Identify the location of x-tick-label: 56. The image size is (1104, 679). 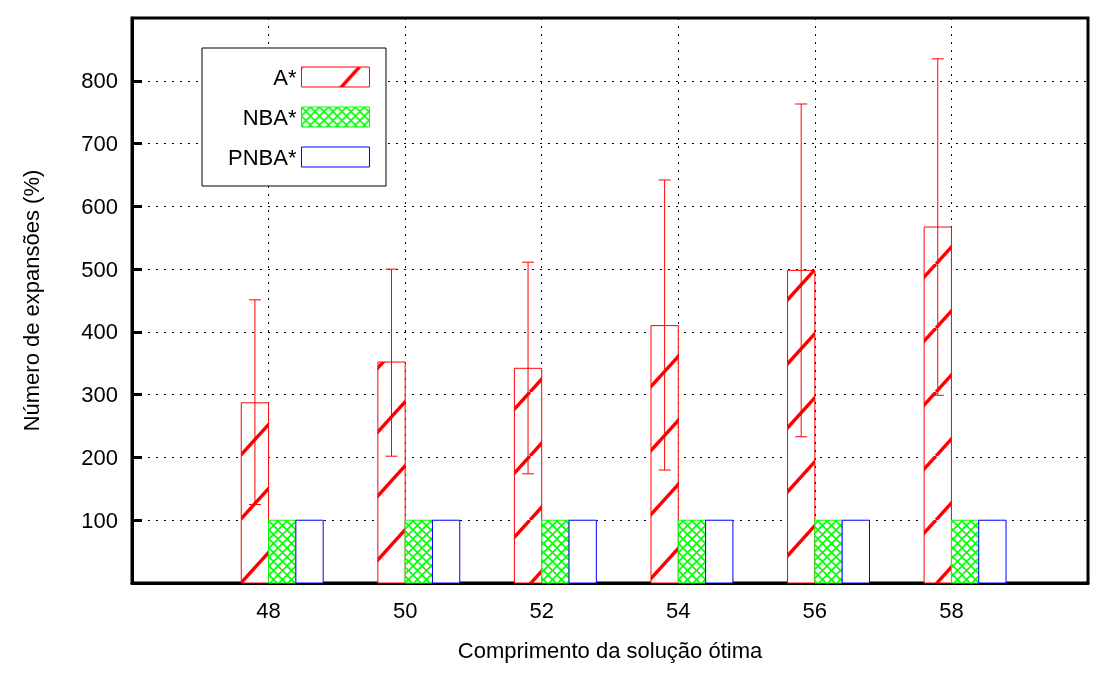
(815, 610).